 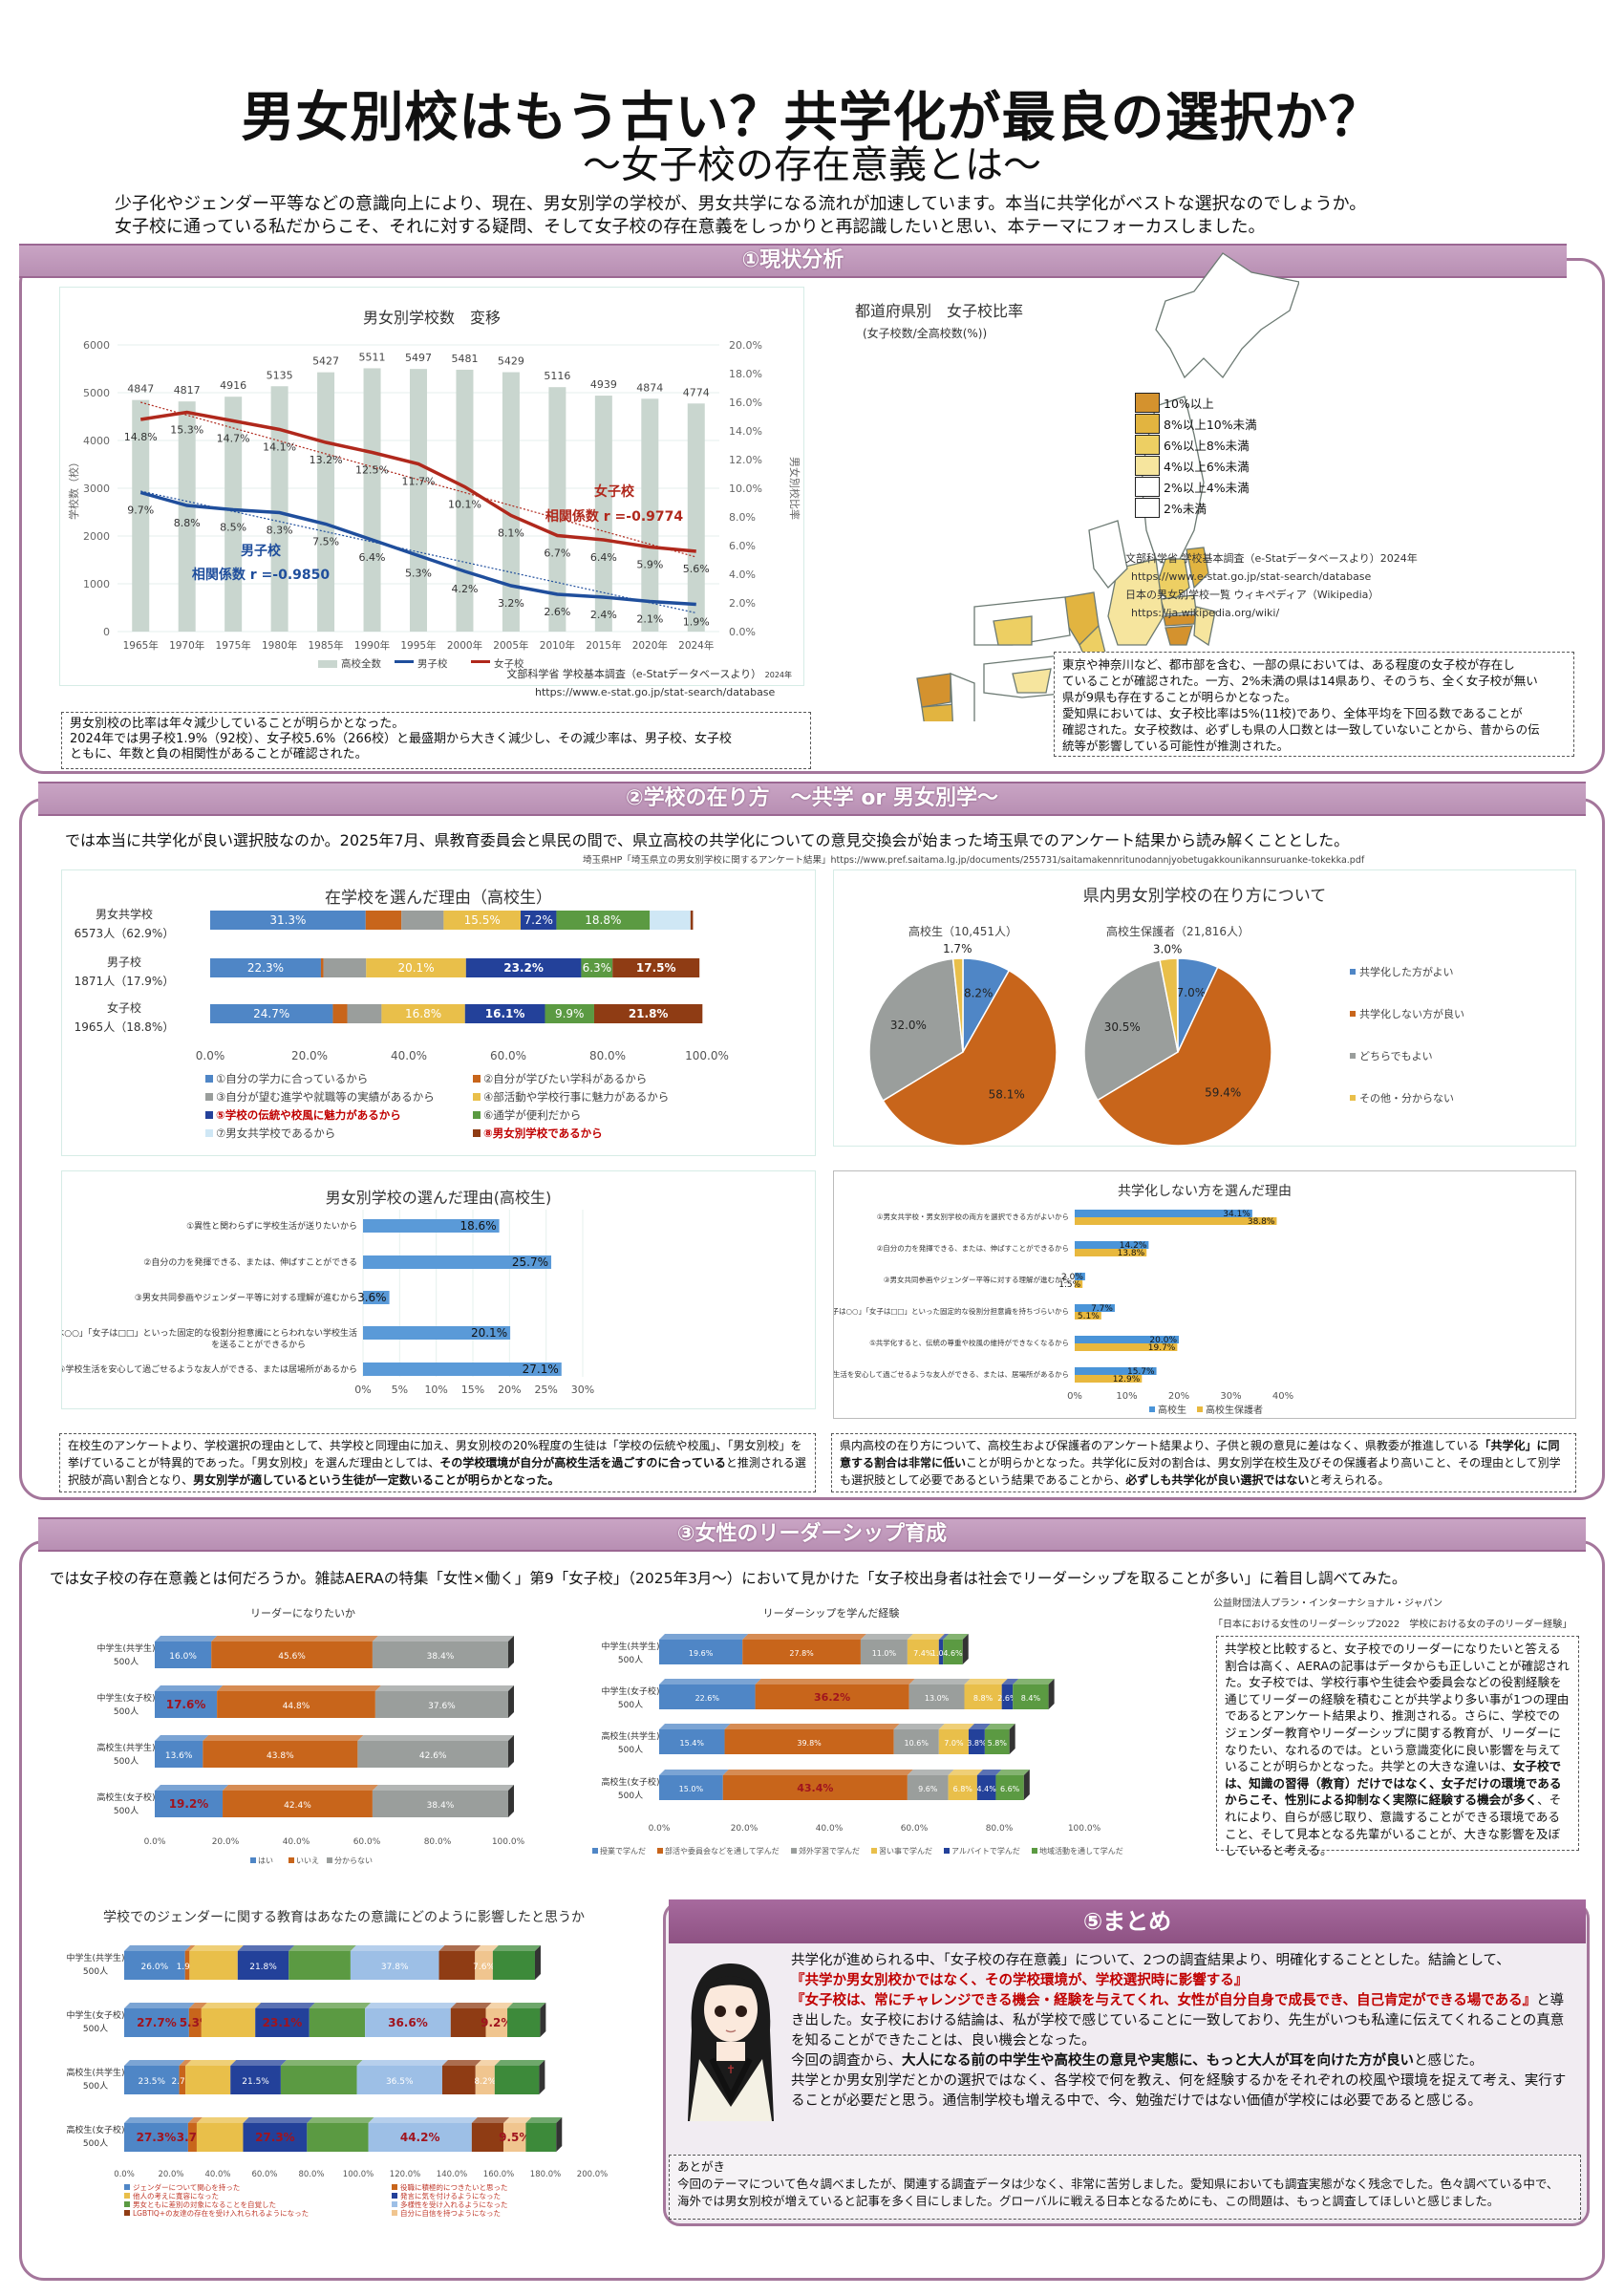 What do you see at coordinates (302, 1614) in the screenshot?
I see `chart-title: リーダーになりたいか` at bounding box center [302, 1614].